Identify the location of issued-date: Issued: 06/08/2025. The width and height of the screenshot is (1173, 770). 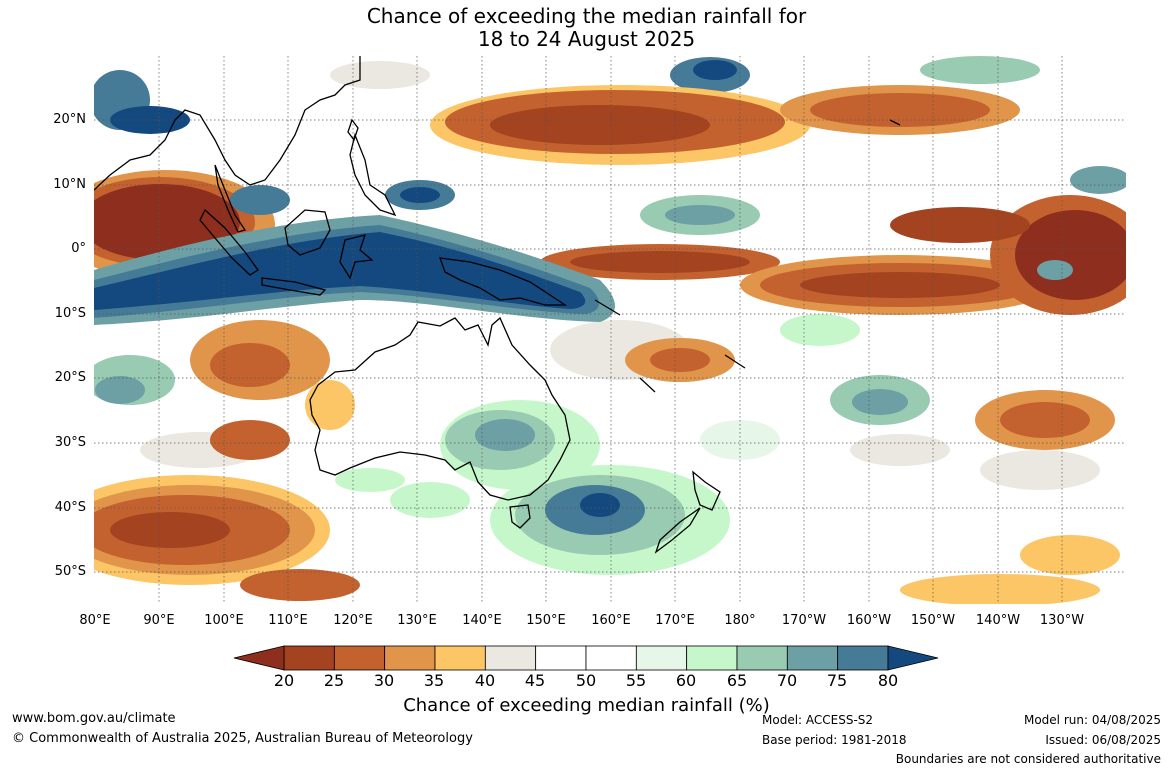
(1103, 740).